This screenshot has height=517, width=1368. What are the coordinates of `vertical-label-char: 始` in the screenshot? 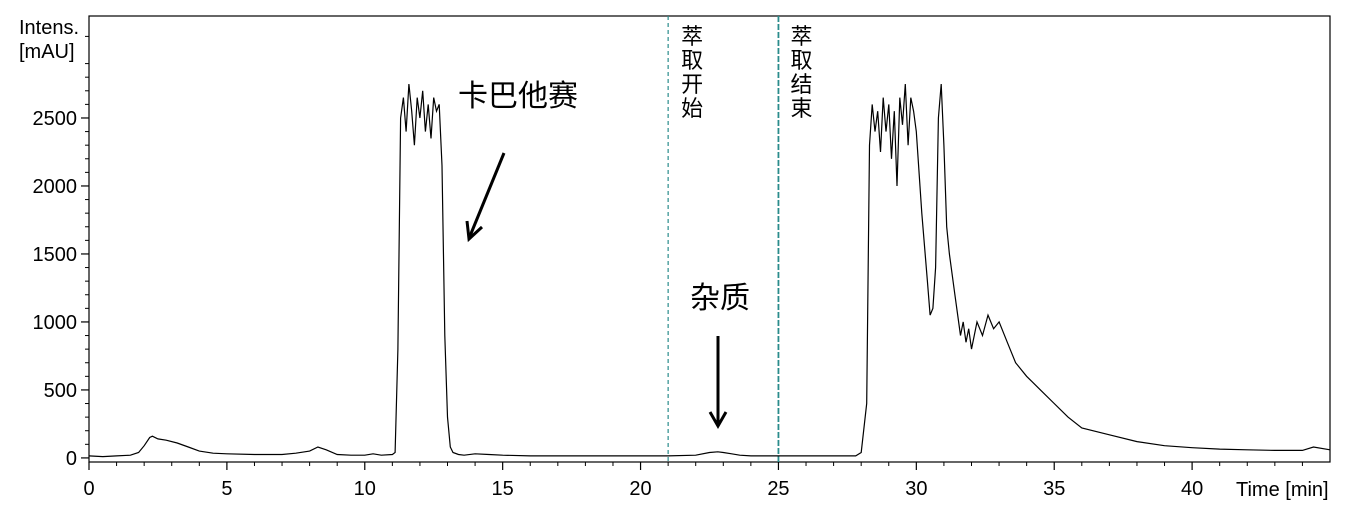 It's located at (692, 109).